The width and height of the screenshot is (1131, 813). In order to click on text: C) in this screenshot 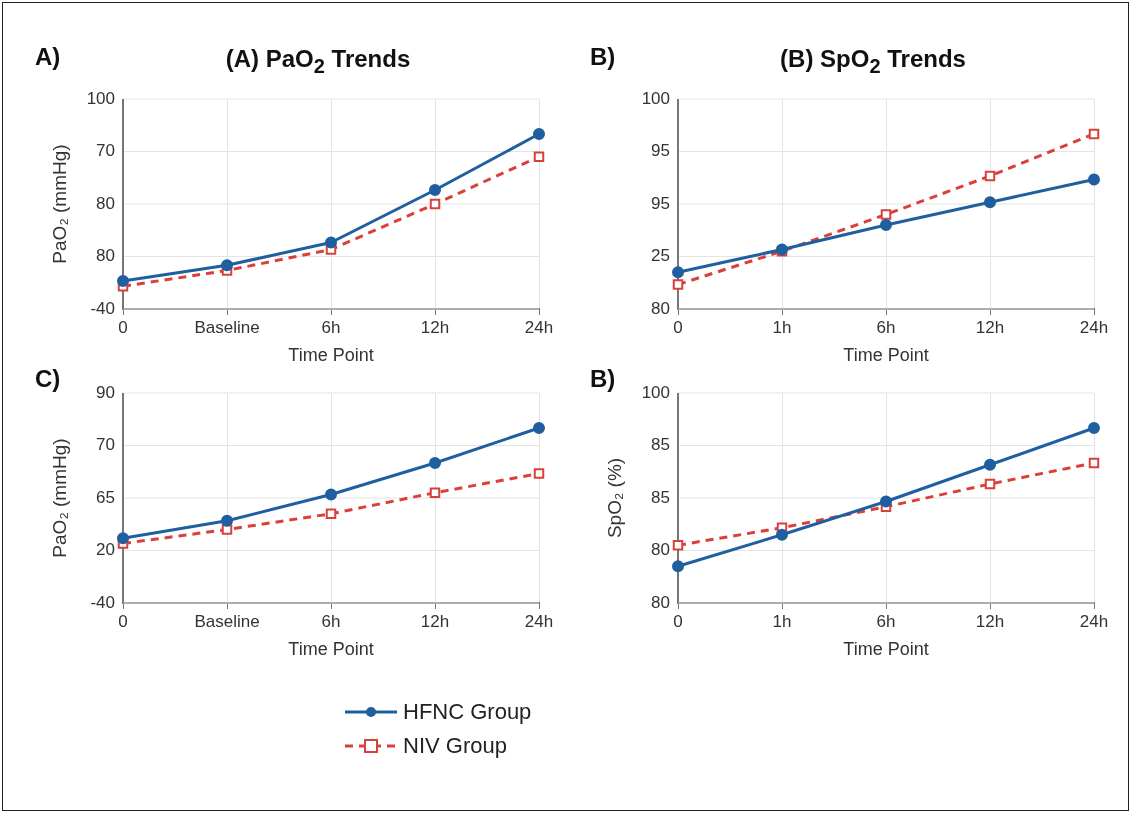, I will do `click(48, 379)`.